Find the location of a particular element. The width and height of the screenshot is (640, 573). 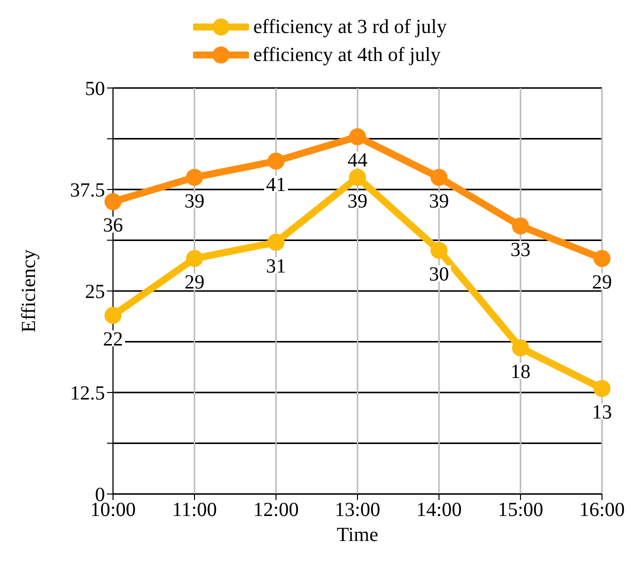

x-tick-label: 11:00 is located at coordinates (194, 510).